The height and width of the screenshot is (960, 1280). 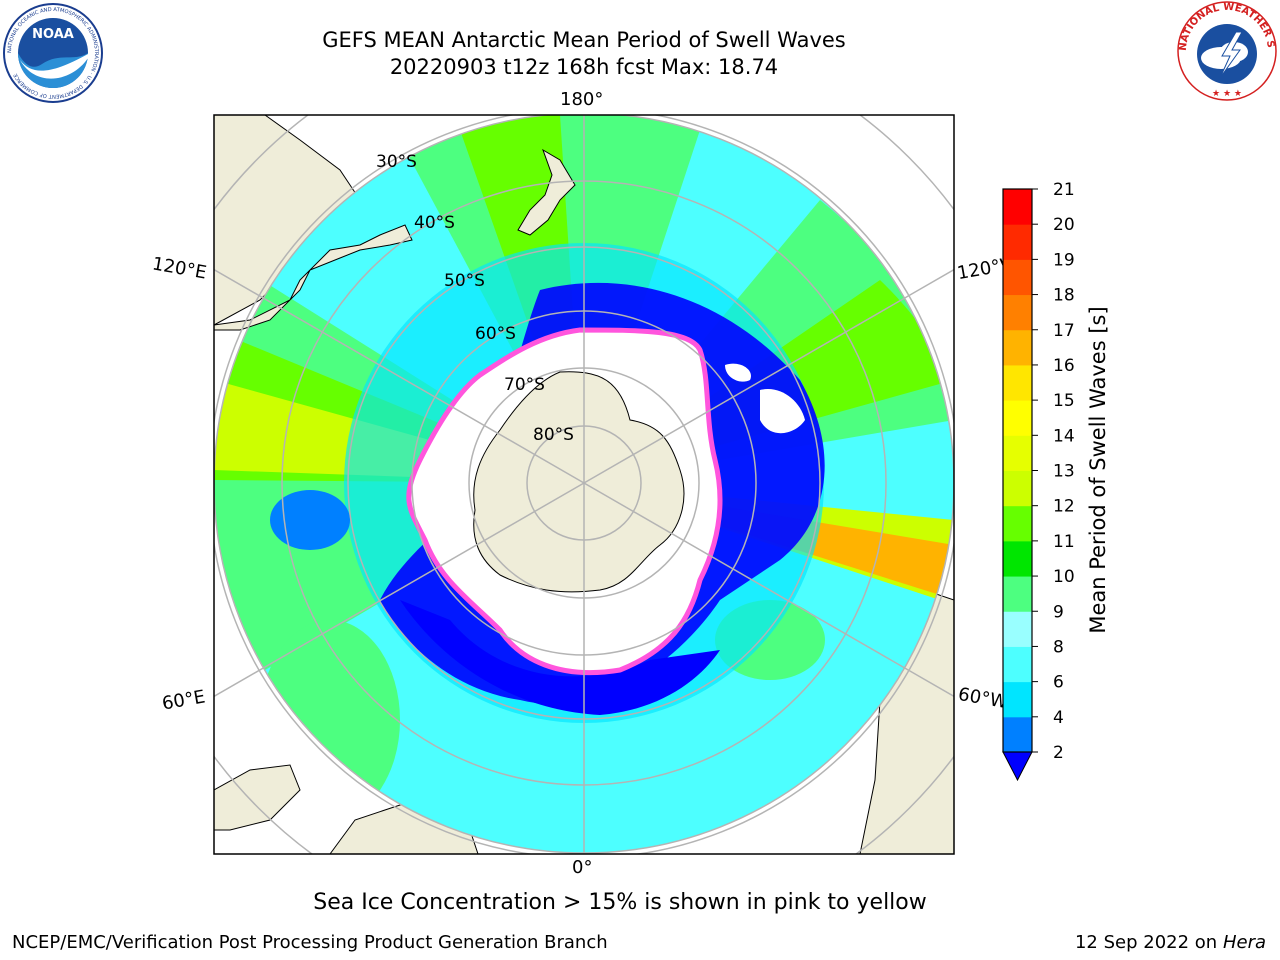 What do you see at coordinates (1064, 366) in the screenshot?
I see `colorbar-tick-label: 16` at bounding box center [1064, 366].